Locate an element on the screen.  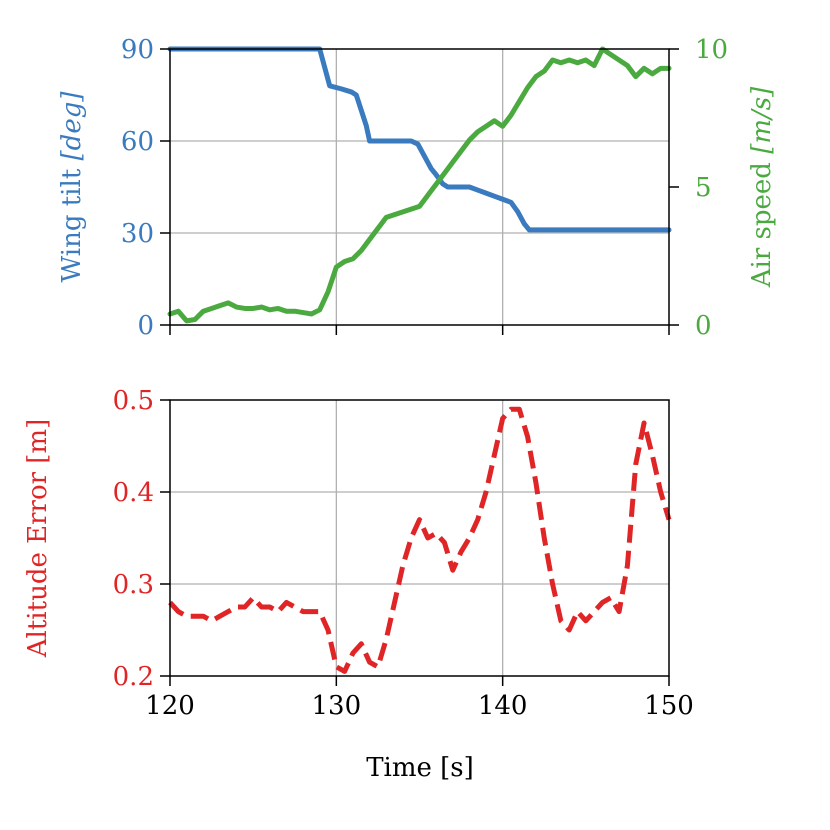
top-left-y-tick-label: 60 is located at coordinates (137, 142).